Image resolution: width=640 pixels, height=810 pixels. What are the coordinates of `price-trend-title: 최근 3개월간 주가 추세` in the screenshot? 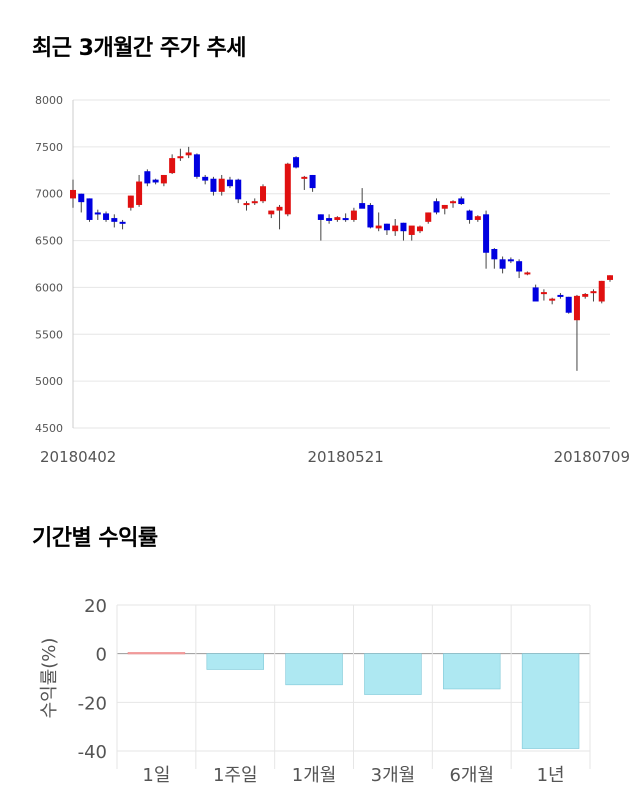 It's located at (139, 48).